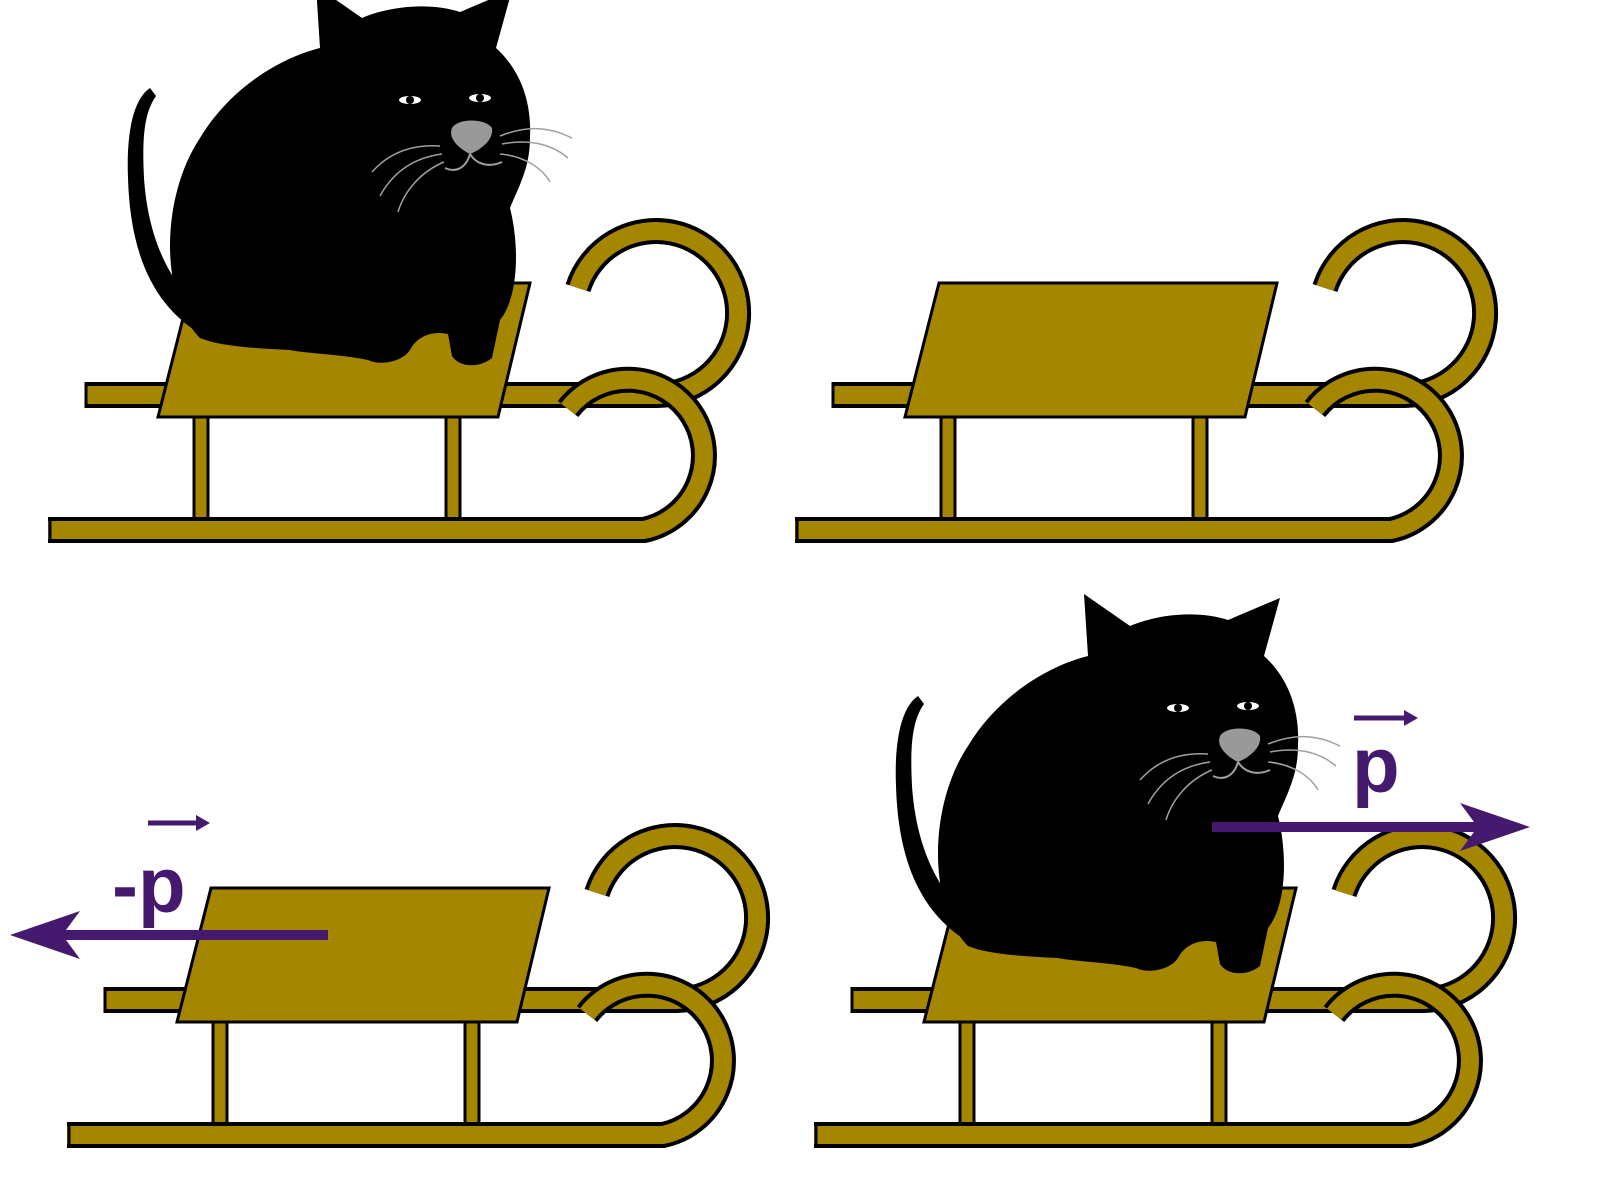 This screenshot has width=1600, height=1200. I want to click on sled-icon, so click(1140, 387).